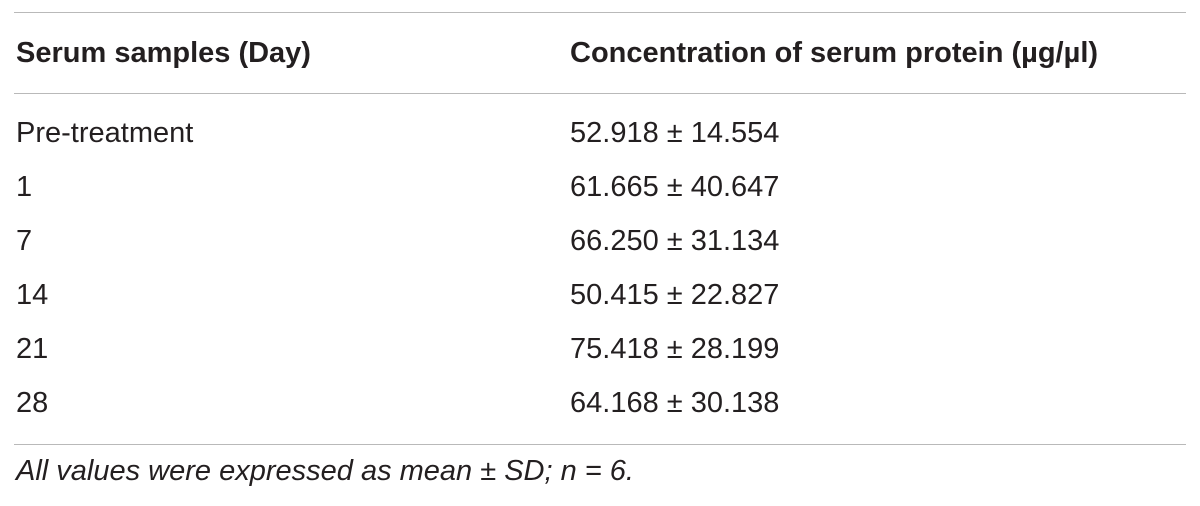 Image resolution: width=1200 pixels, height=506 pixels. What do you see at coordinates (600, 93) in the screenshot?
I see `header-rule` at bounding box center [600, 93].